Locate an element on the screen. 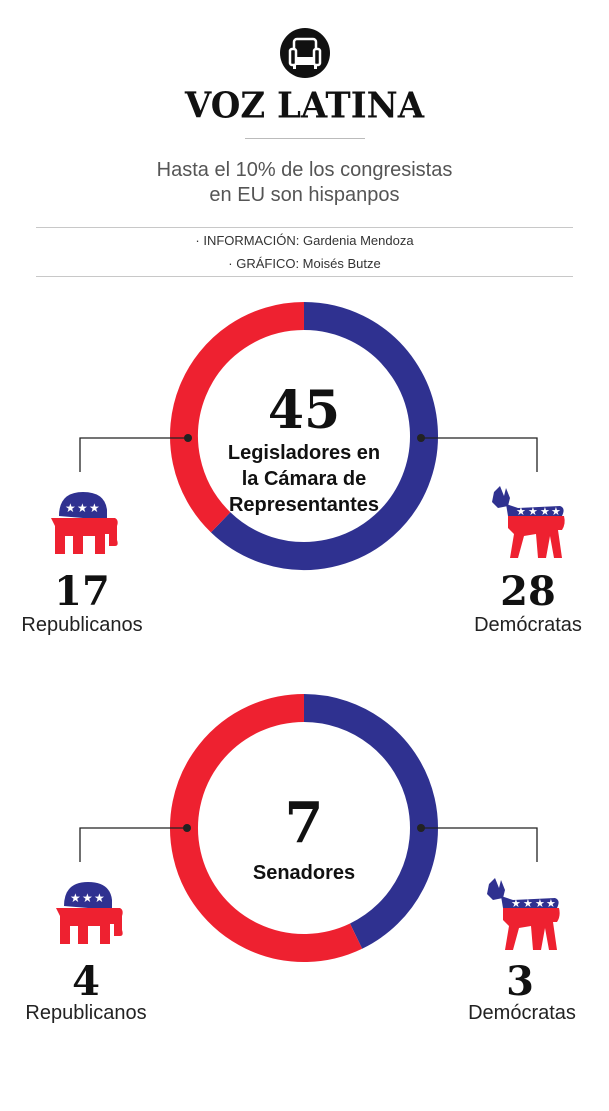 This screenshot has height=1111, width=609. brand-divider is located at coordinates (305, 138).